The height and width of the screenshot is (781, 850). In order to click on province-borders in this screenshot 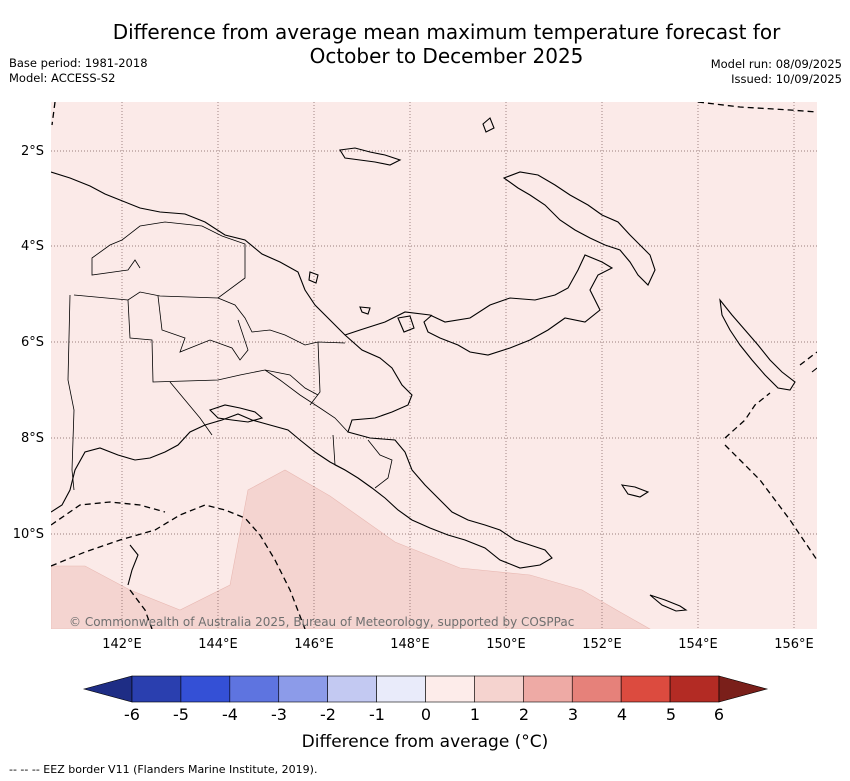, I will do `click(230, 356)`.